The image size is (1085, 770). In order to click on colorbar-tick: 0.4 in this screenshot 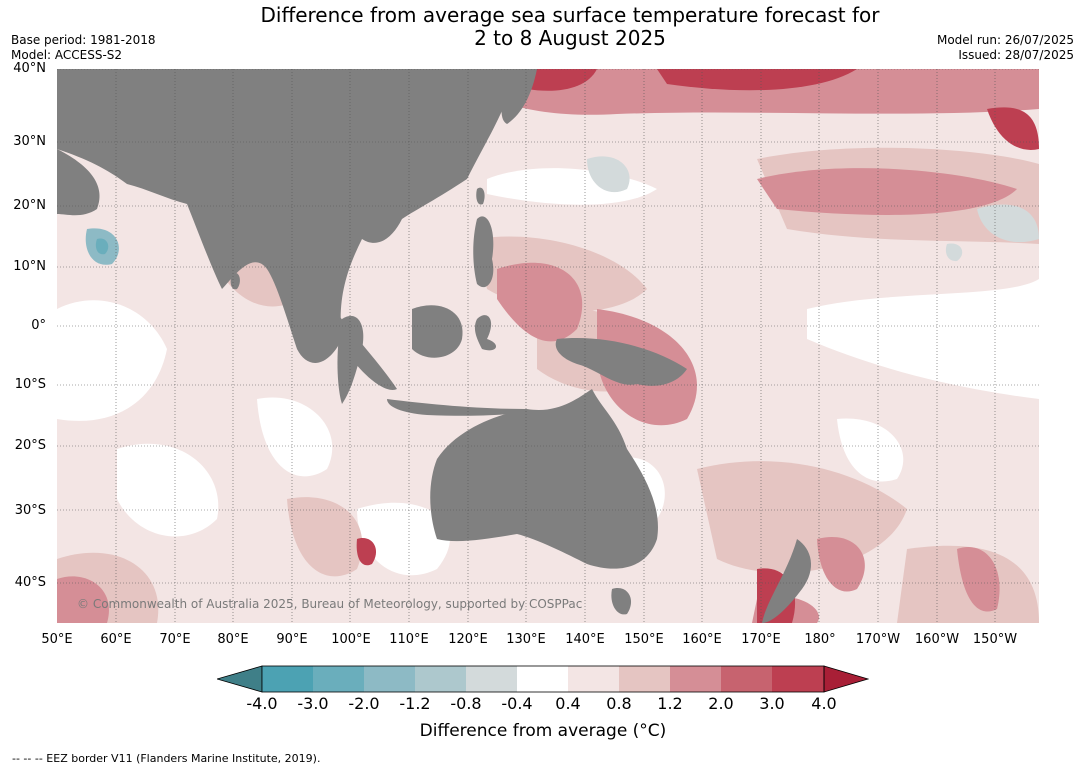, I will do `click(568, 703)`.